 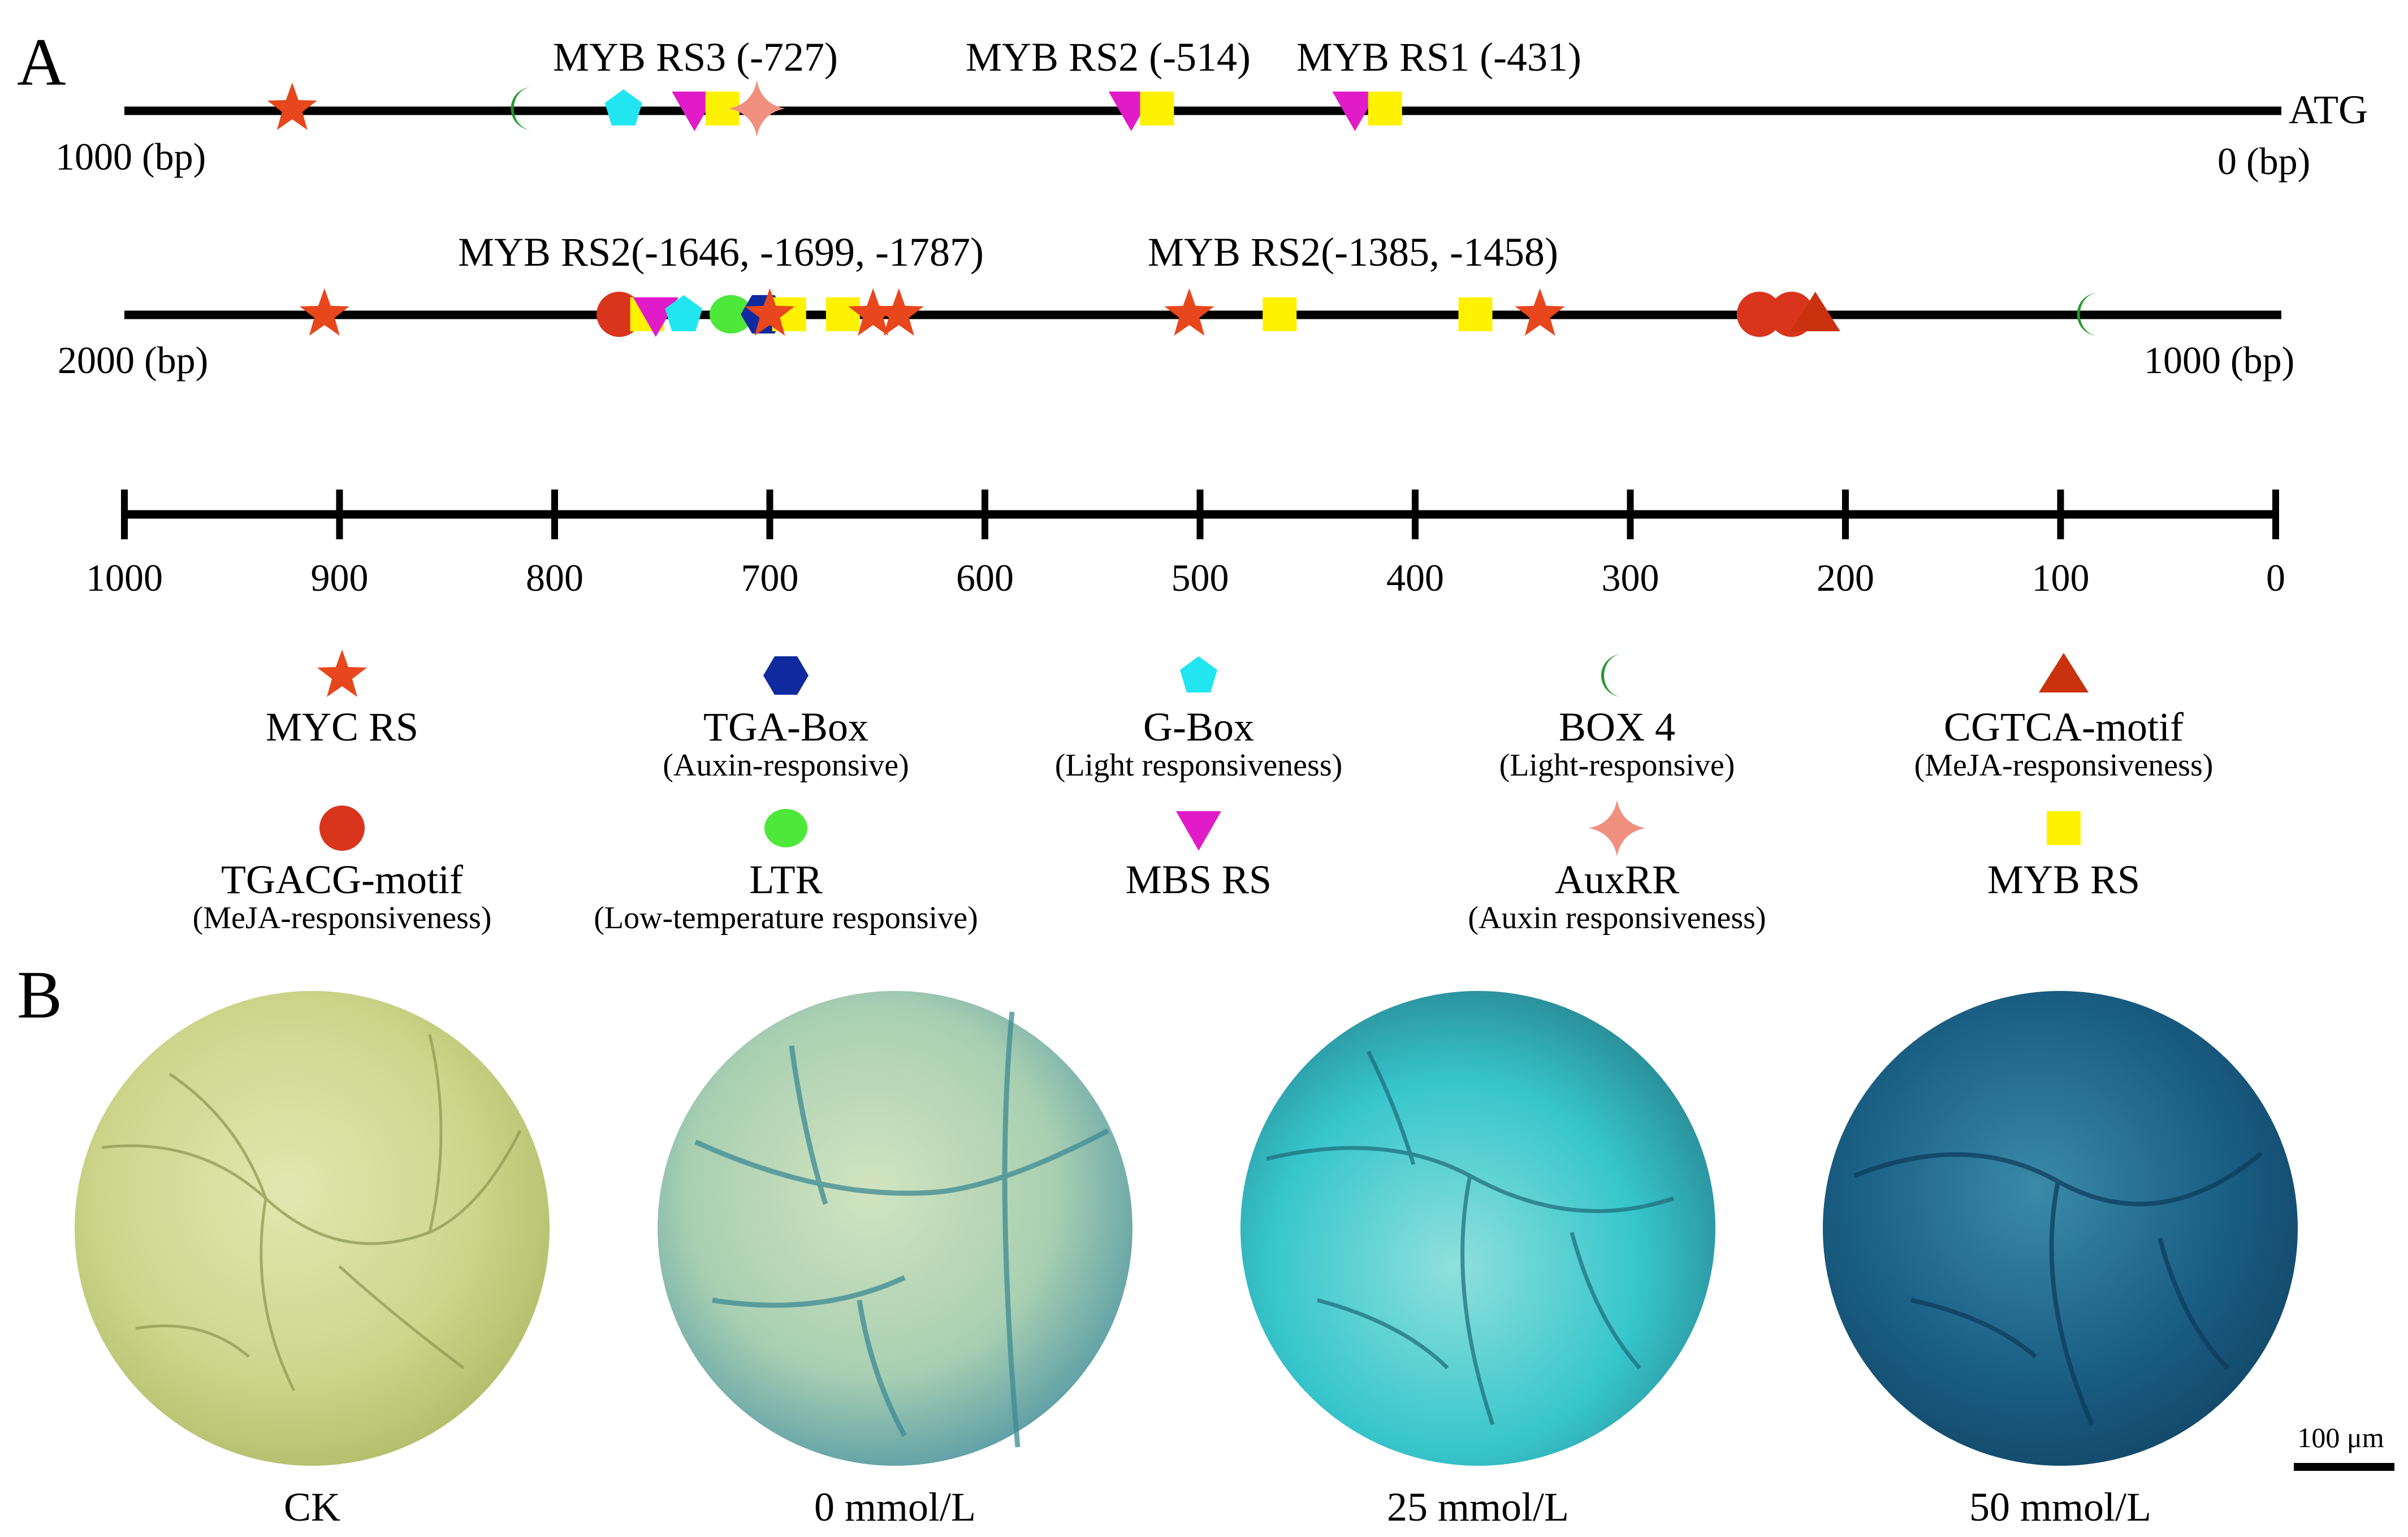 What do you see at coordinates (340, 577) in the screenshot?
I see `axis-tick-label: 900` at bounding box center [340, 577].